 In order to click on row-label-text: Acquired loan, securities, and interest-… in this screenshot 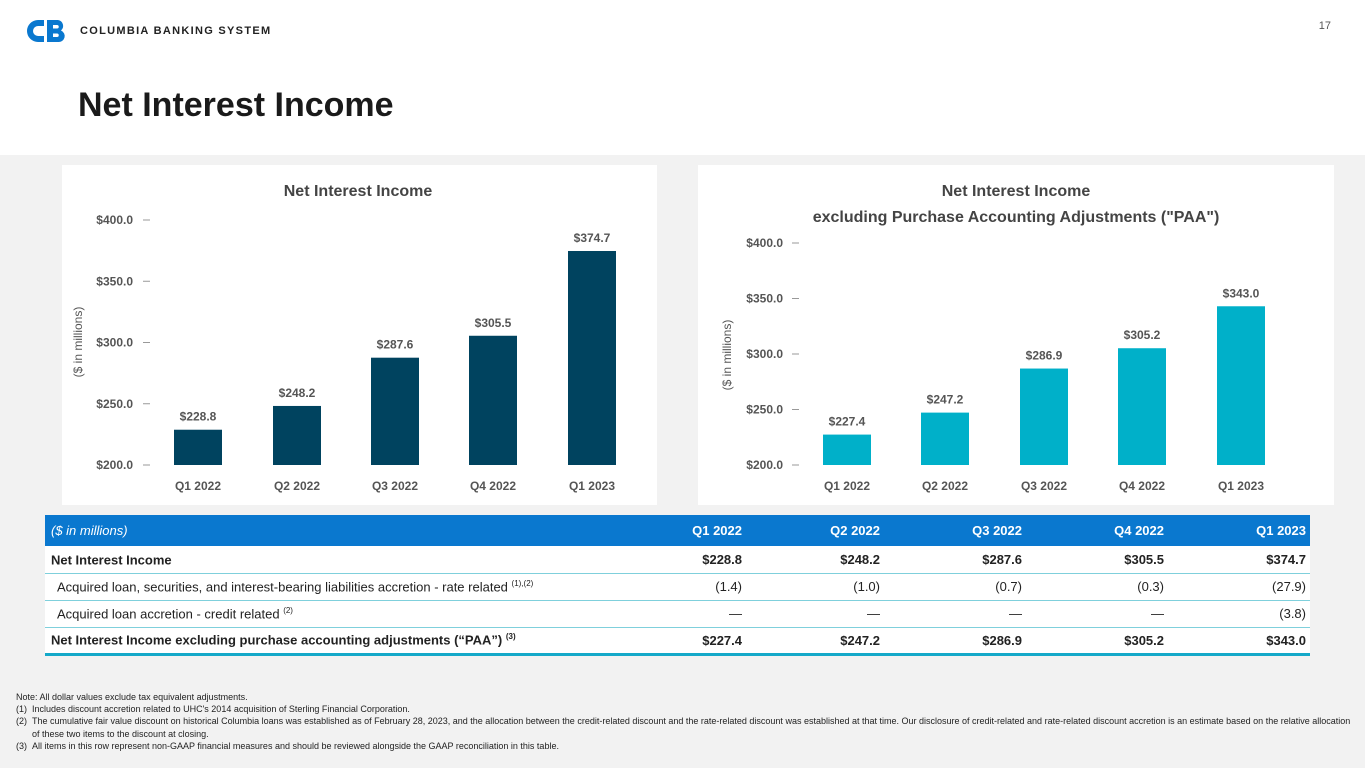, I will do `click(282, 587)`.